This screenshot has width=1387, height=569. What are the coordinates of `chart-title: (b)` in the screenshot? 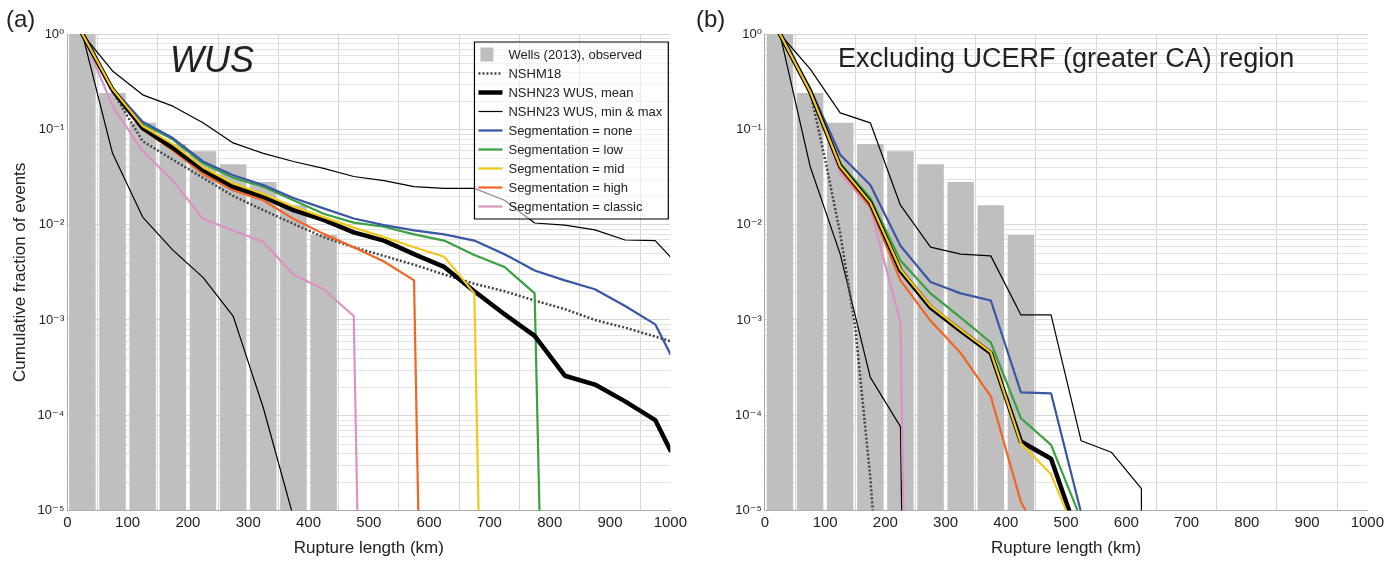 It's located at (711, 18).